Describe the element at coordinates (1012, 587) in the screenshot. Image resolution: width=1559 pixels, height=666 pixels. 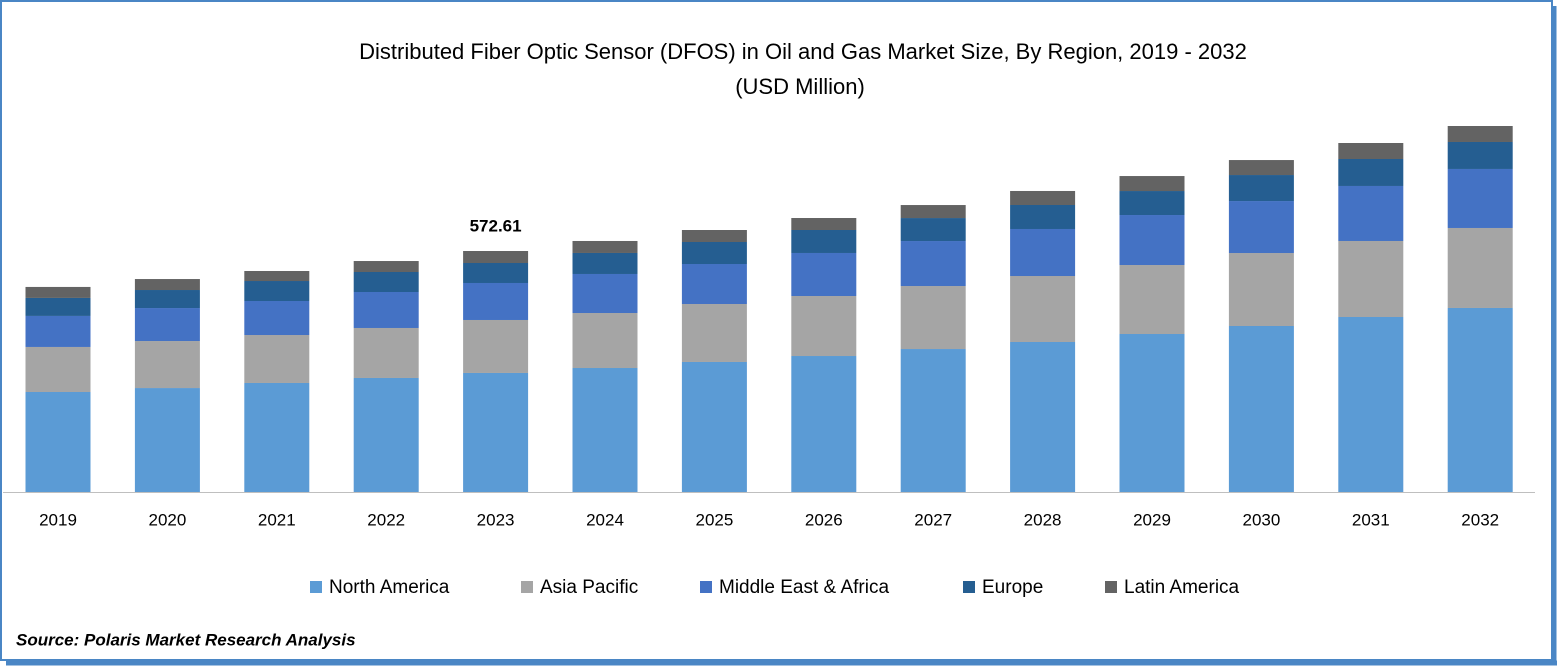
I see `legend-label: Europe` at that location.